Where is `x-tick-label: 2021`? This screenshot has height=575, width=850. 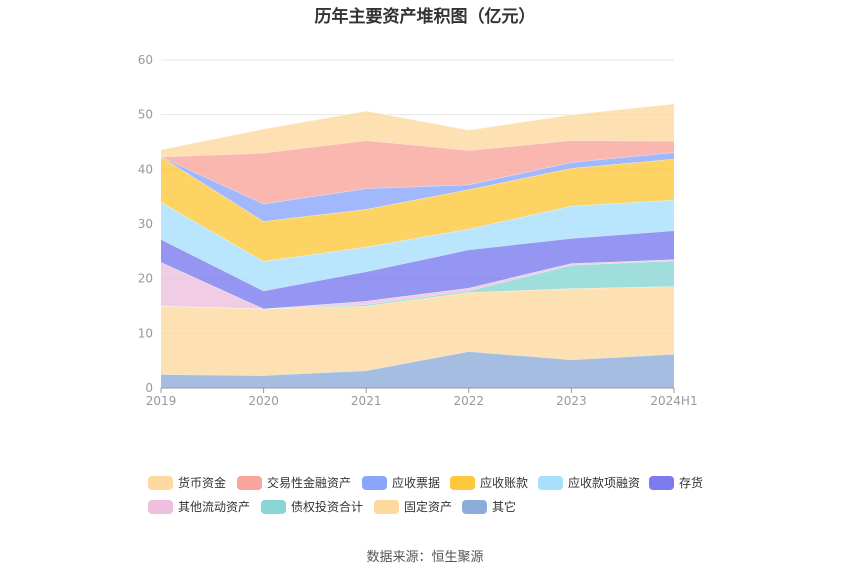 x-tick-label: 2021 is located at coordinates (366, 401).